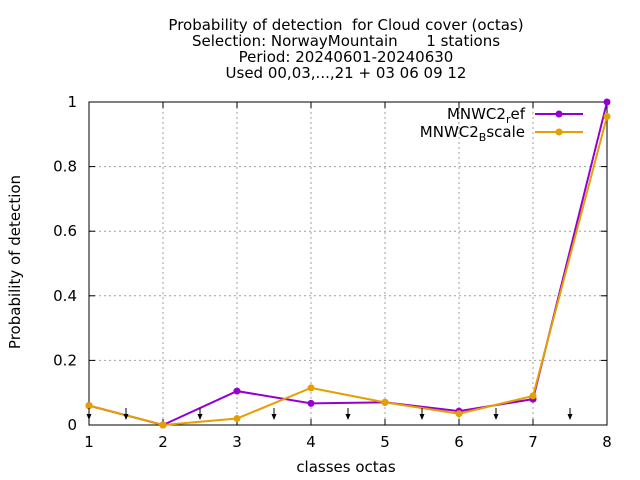  I want to click on x-tick-label: 2, so click(163, 442).